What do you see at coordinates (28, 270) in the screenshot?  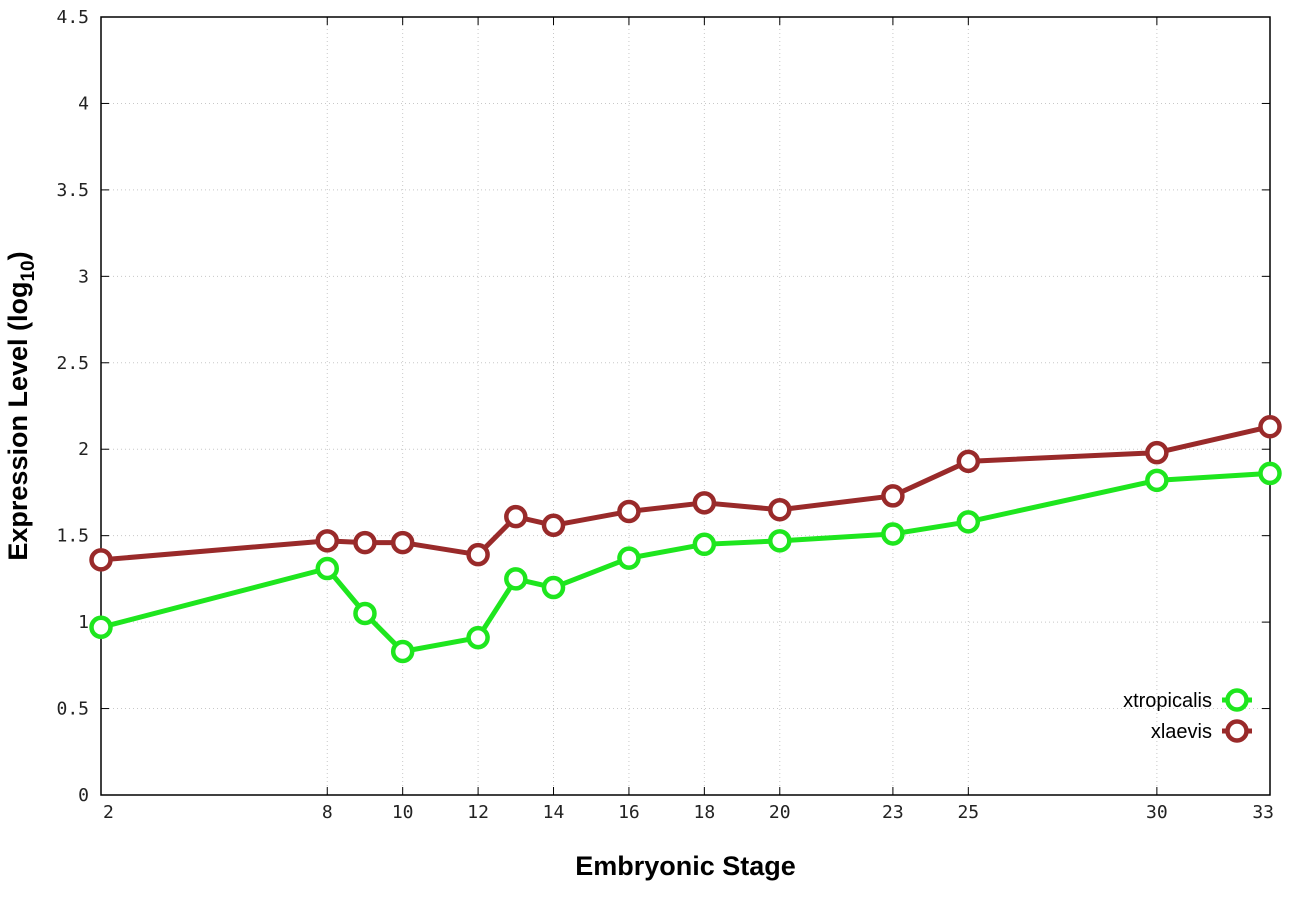 I see `y-axis-title-subscript: 10` at bounding box center [28, 270].